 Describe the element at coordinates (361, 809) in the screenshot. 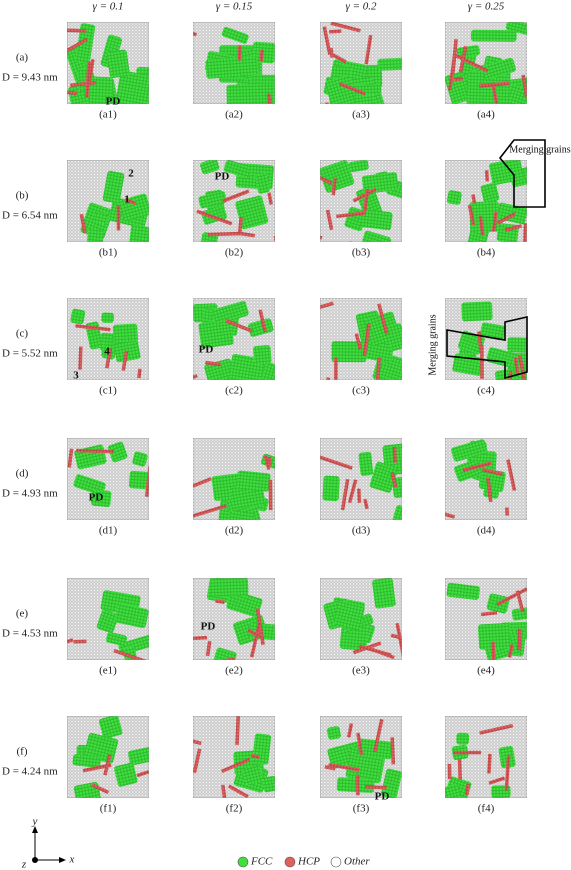

I see `panel-label: (f3)` at that location.